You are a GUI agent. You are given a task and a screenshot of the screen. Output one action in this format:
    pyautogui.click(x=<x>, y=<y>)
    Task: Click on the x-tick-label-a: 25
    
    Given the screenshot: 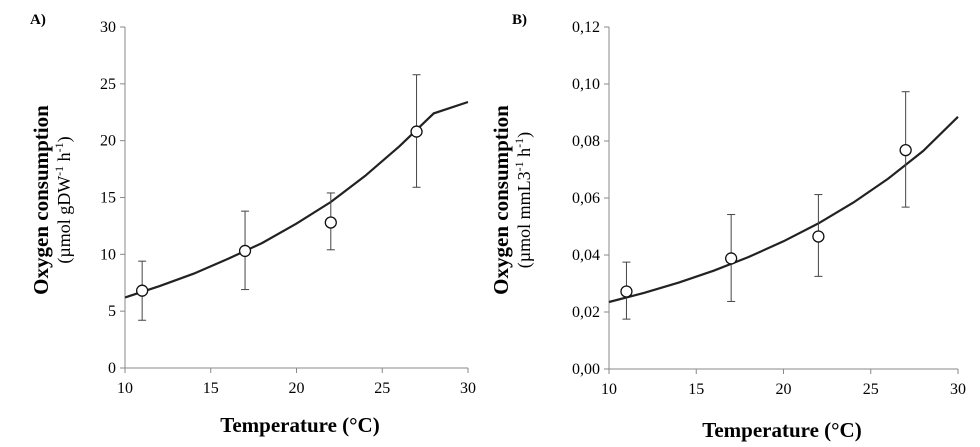 What is the action you would take?
    pyautogui.click(x=382, y=388)
    